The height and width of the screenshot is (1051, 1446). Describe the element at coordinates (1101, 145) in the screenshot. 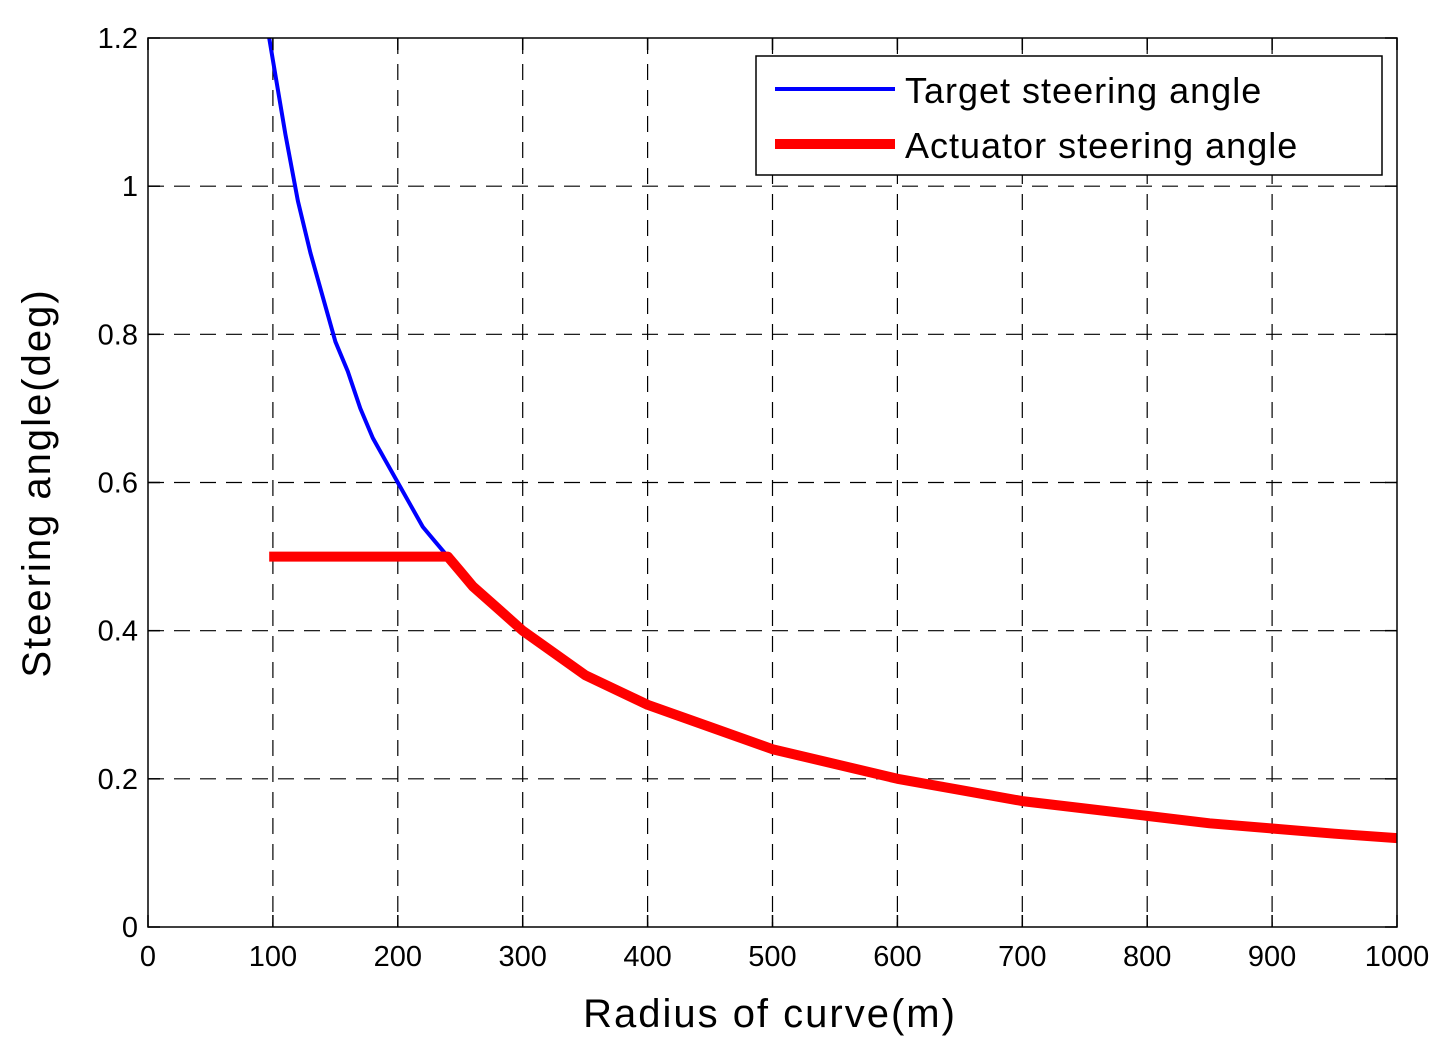

I see `legend-label-actuator: Actuator steering angle` at that location.